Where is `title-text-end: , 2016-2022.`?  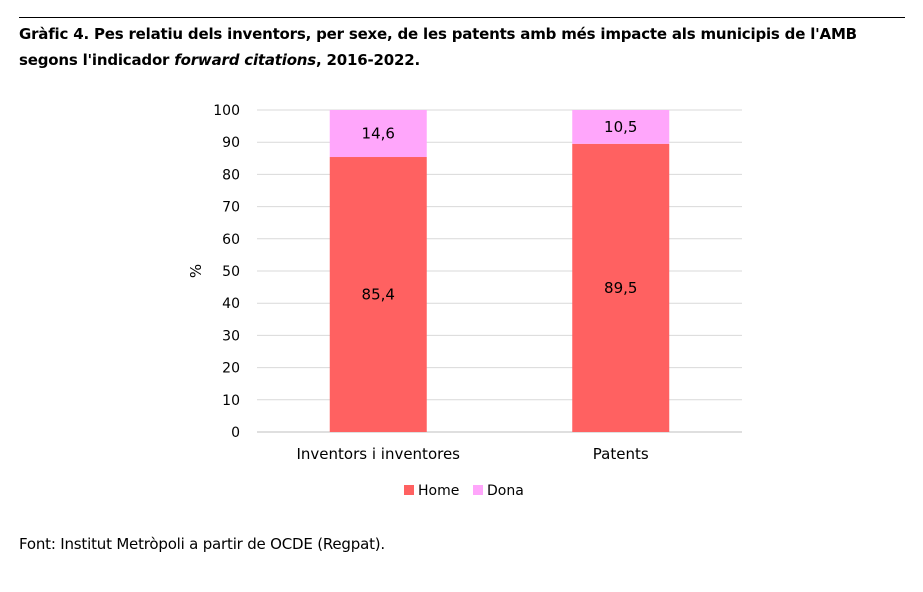
title-text-end: , 2016-2022. is located at coordinates (368, 60).